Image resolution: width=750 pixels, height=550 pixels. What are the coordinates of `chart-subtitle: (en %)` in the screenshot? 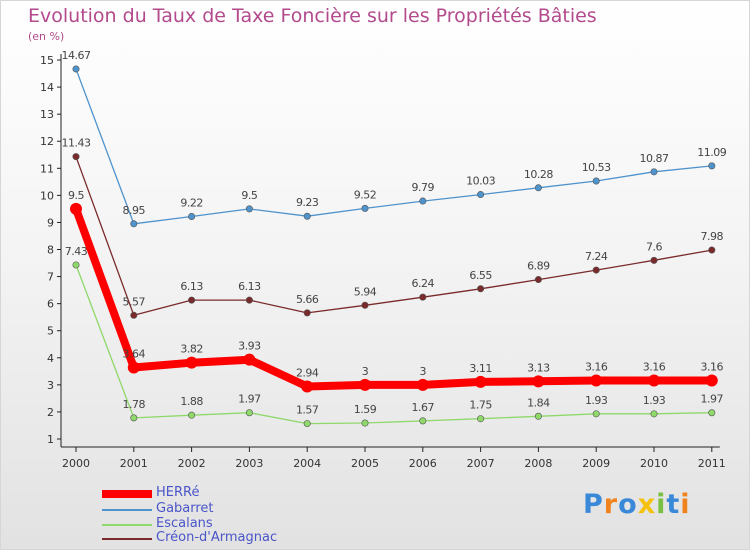 It's located at (46, 36).